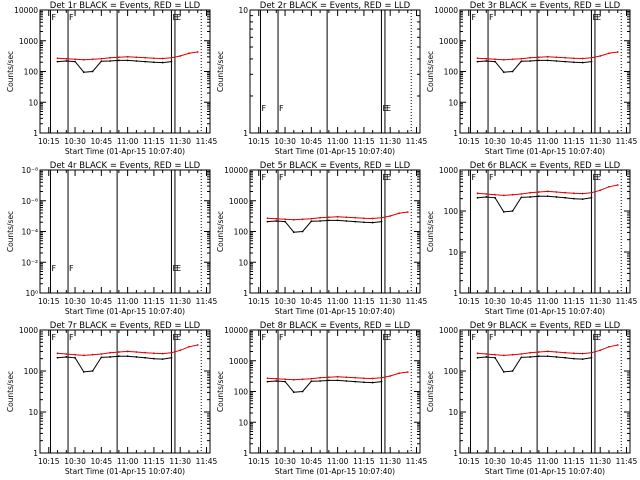 This screenshot has width=640, height=480. Describe the element at coordinates (125, 6) in the screenshot. I see `panel-title: Det 1r BLACK = Events, RED = LLD` at that location.